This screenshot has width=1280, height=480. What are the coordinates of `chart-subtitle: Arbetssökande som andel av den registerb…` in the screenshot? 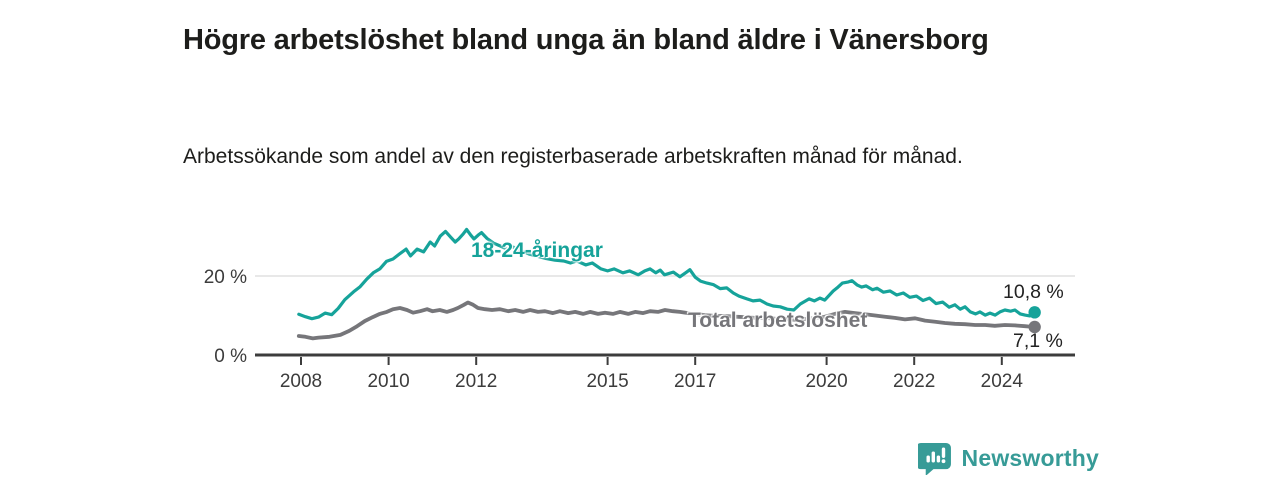 It's located at (573, 156).